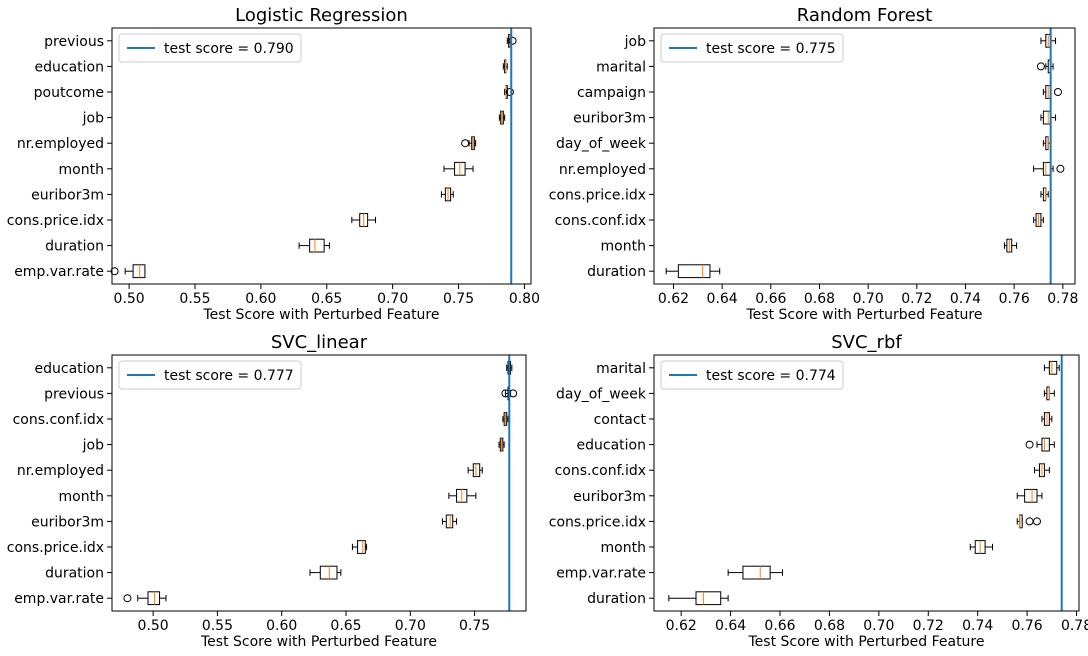 The height and width of the screenshot is (656, 1088). Describe the element at coordinates (1062, 299) in the screenshot. I see `x-tick-label: 0.78` at that location.